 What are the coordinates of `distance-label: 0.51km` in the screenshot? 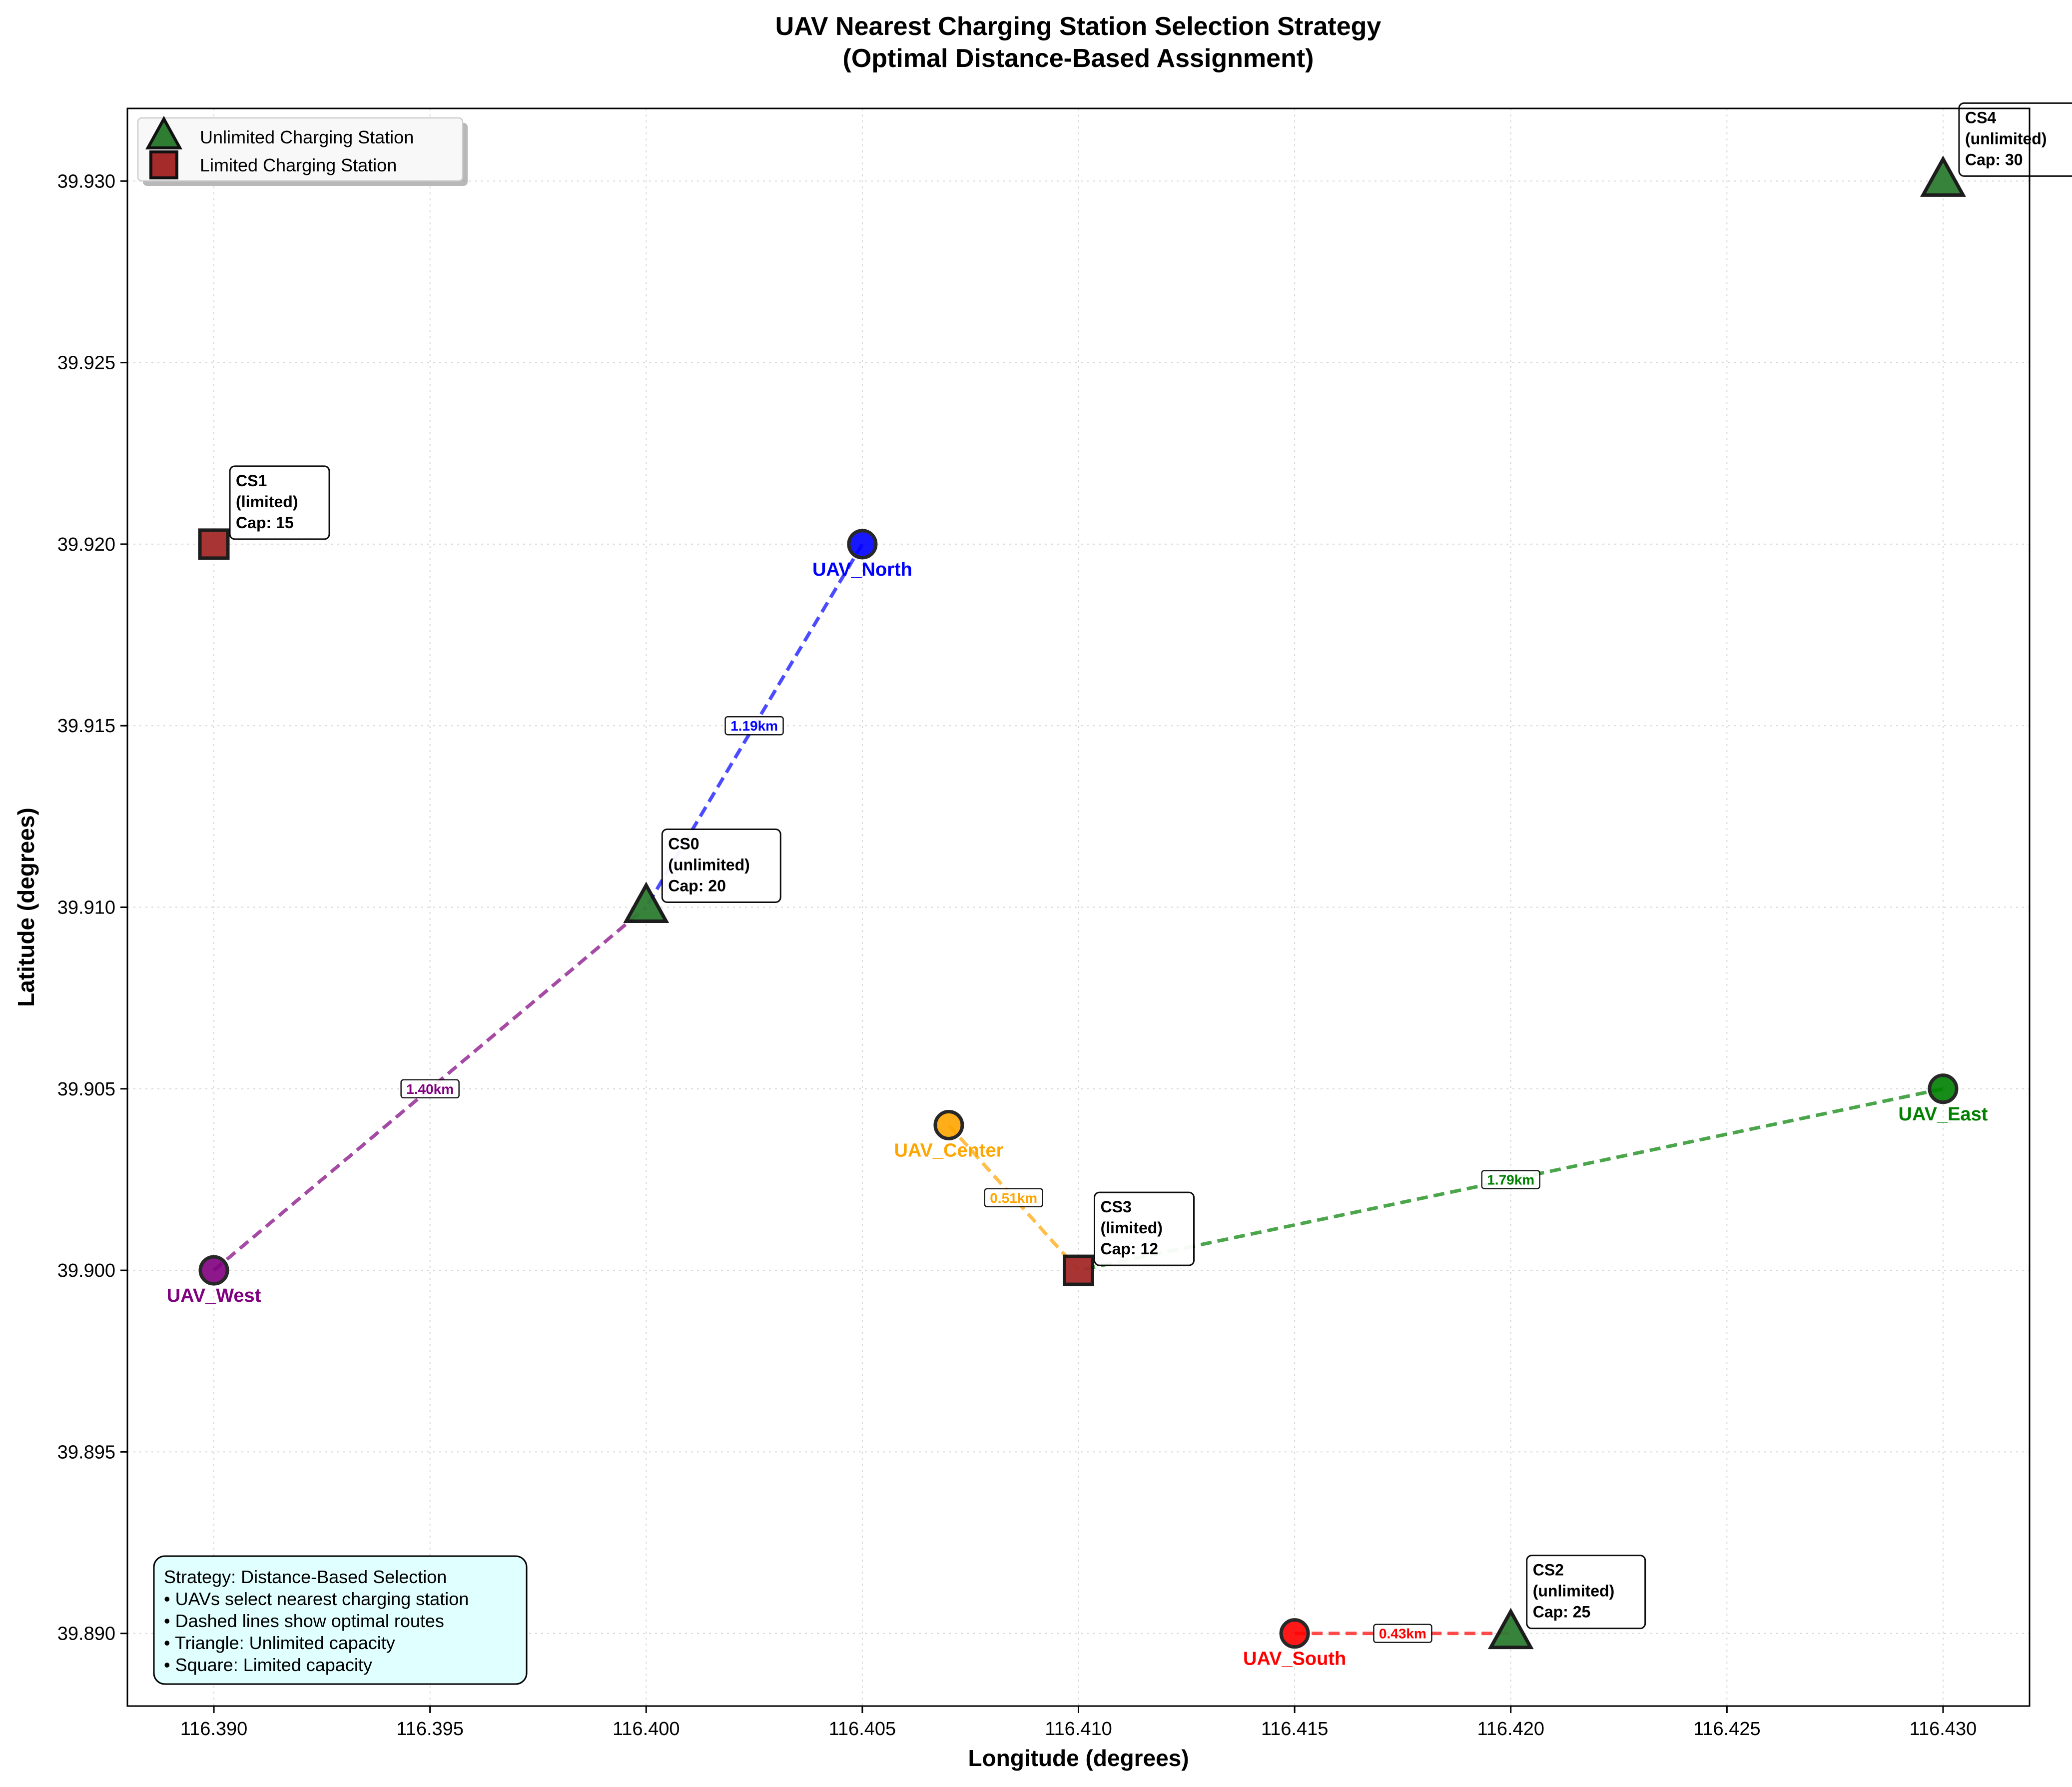 It's located at (1013, 1198).